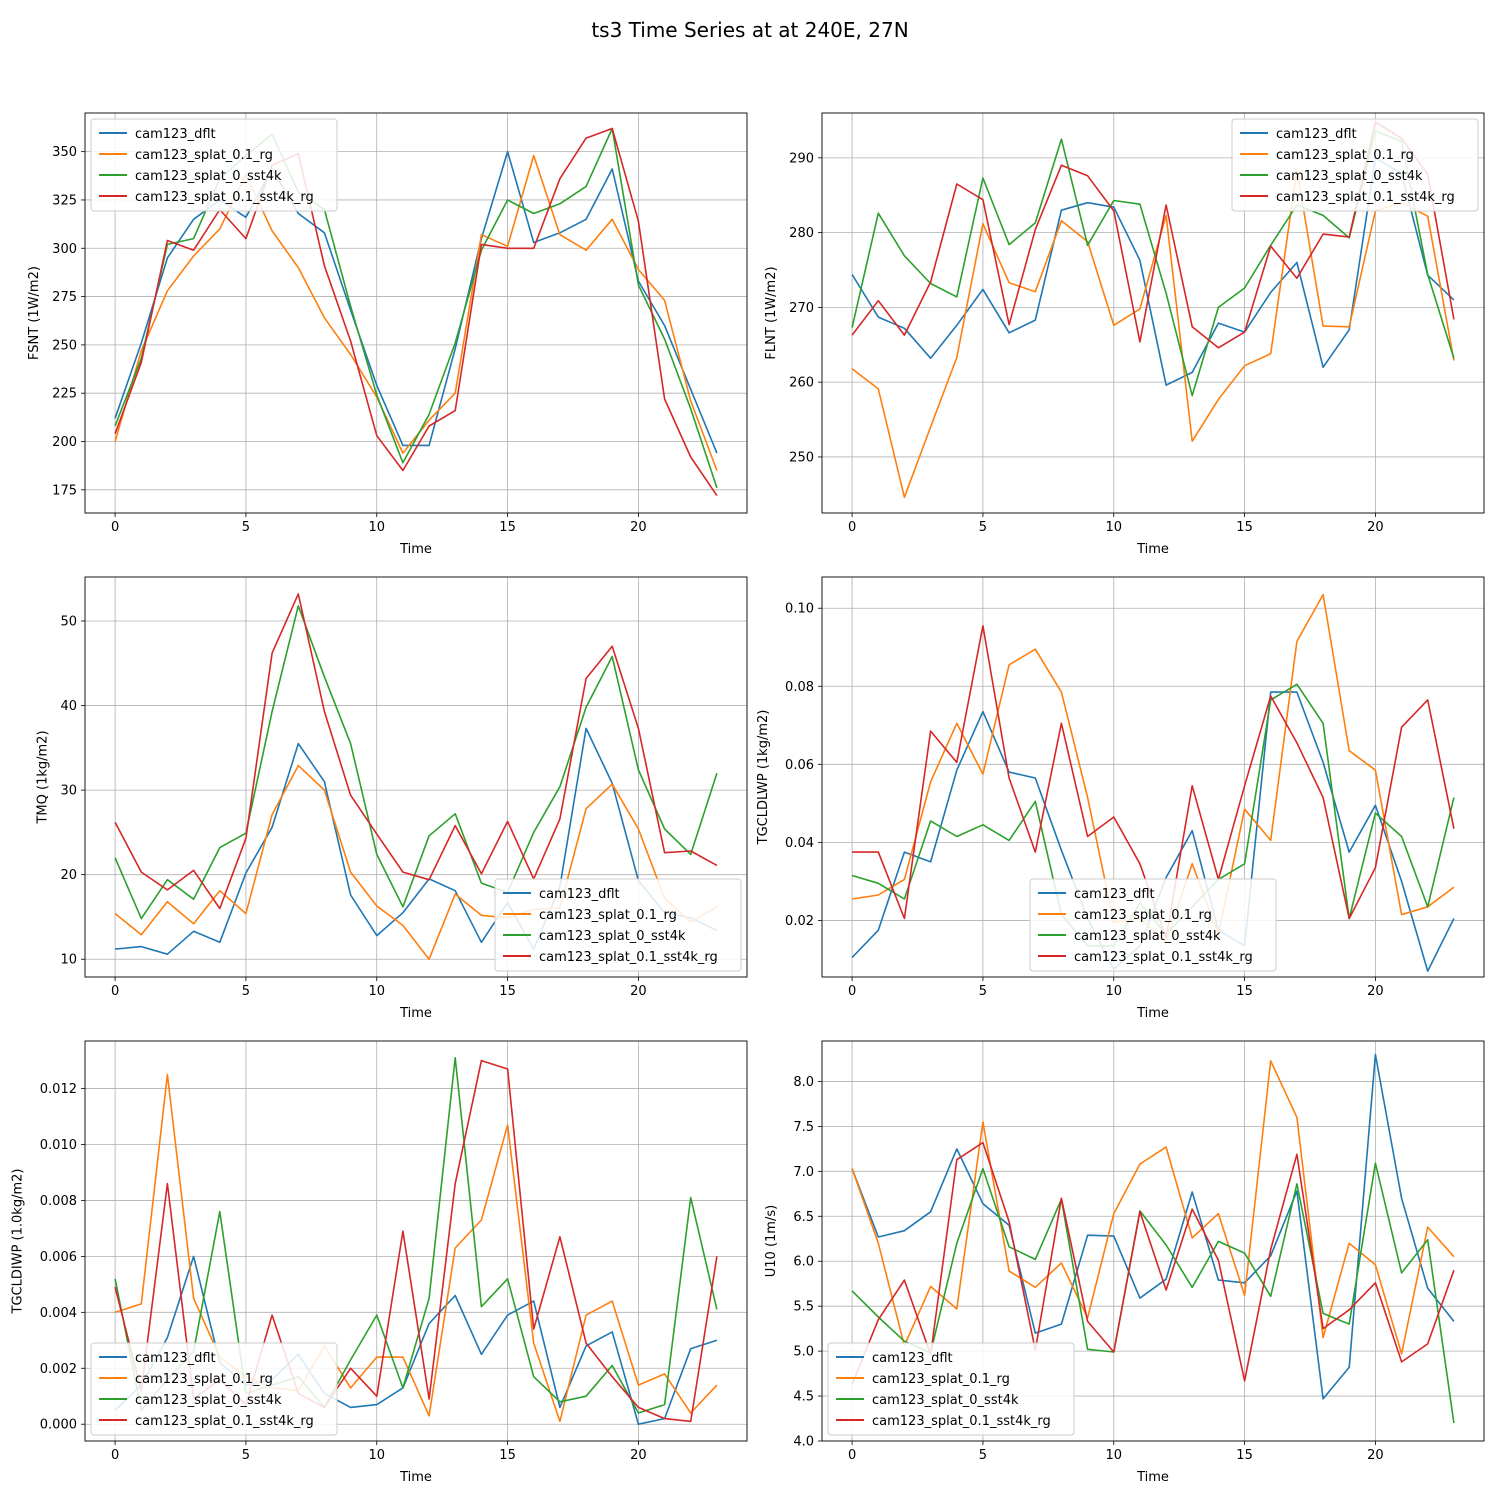 The width and height of the screenshot is (1500, 1504). Describe the element at coordinates (801, 308) in the screenshot. I see `y-tick-label: 270` at that location.